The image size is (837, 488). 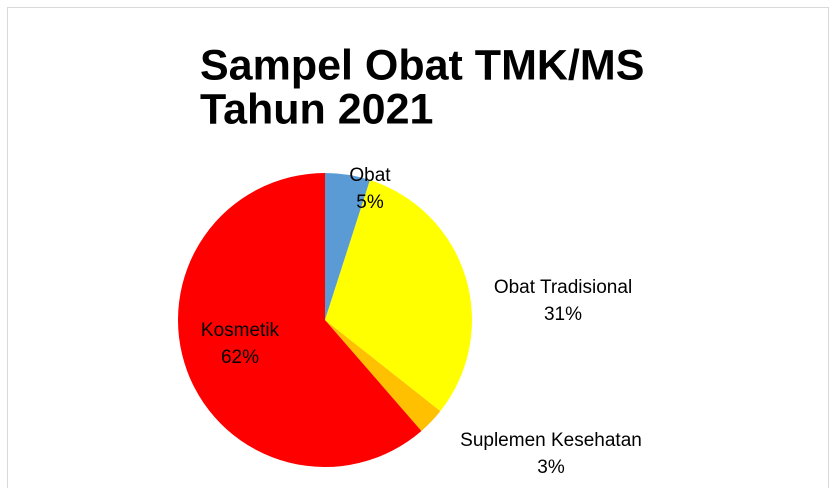 What do you see at coordinates (563, 314) in the screenshot?
I see `slice-value-label: 31%` at bounding box center [563, 314].